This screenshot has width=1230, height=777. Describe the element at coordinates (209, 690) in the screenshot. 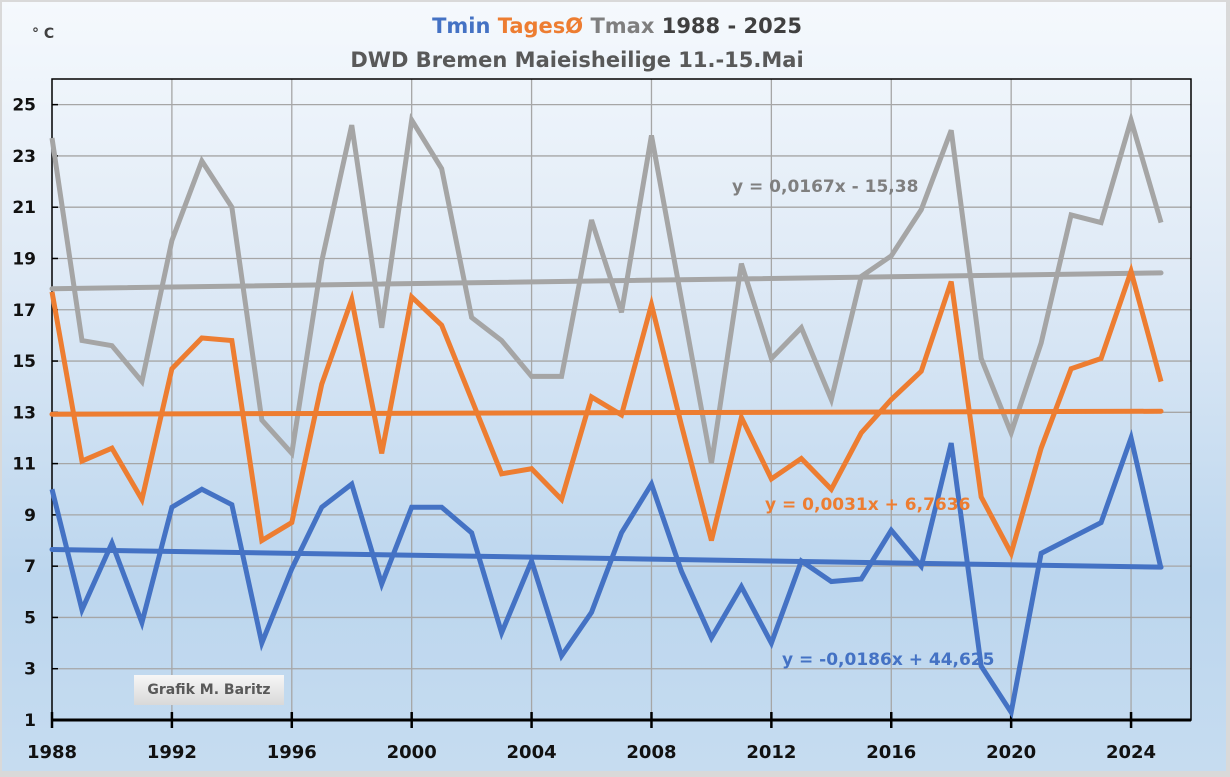

I see `credit-label: Grafik M. Baritz` at that location.